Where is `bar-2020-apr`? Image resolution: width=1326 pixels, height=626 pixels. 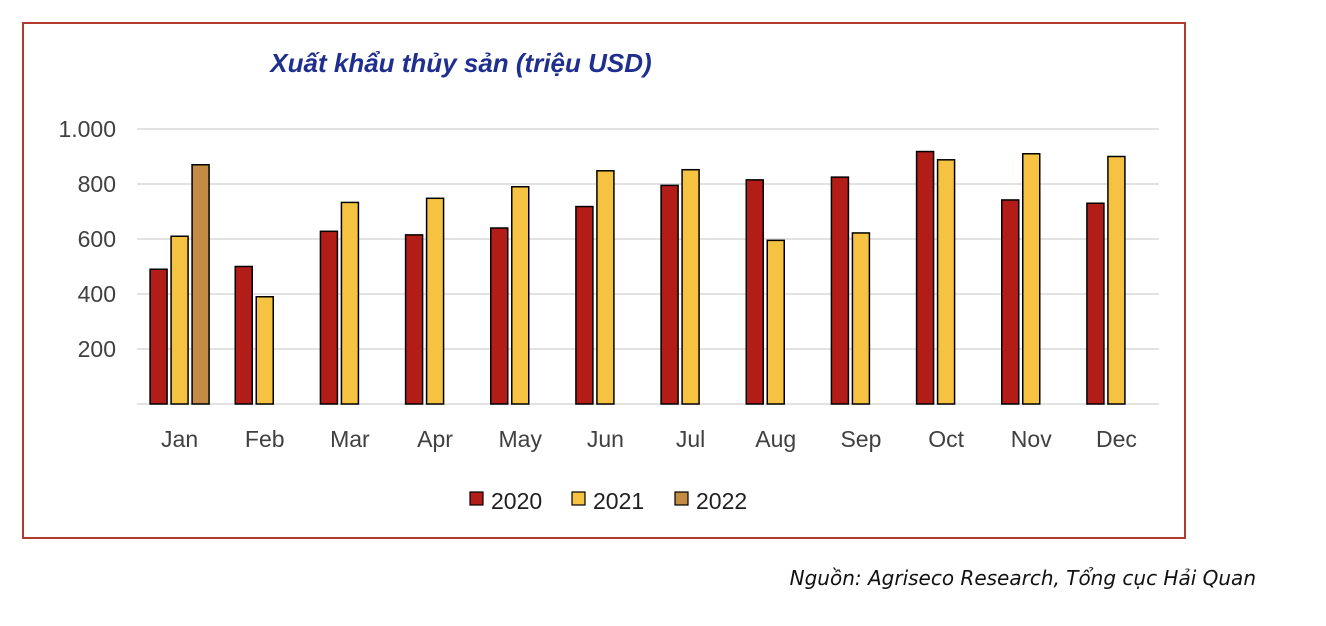 bar-2020-apr is located at coordinates (414, 319).